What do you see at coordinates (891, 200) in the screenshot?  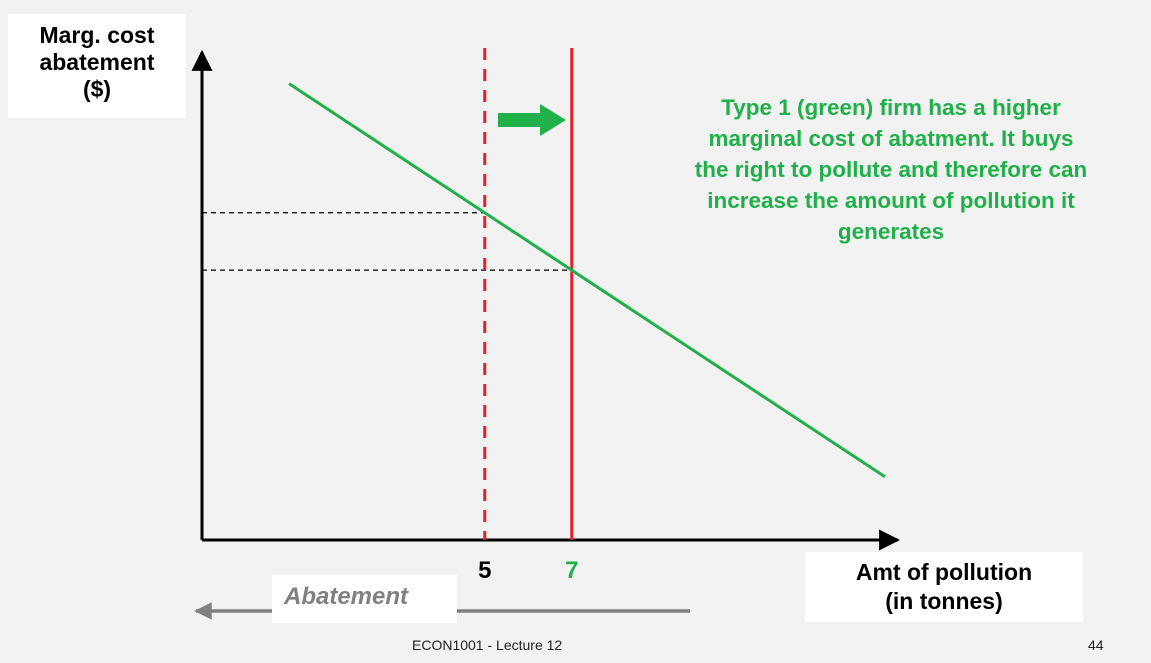 I see `annotation-line: increase the amount of pollution it` at bounding box center [891, 200].